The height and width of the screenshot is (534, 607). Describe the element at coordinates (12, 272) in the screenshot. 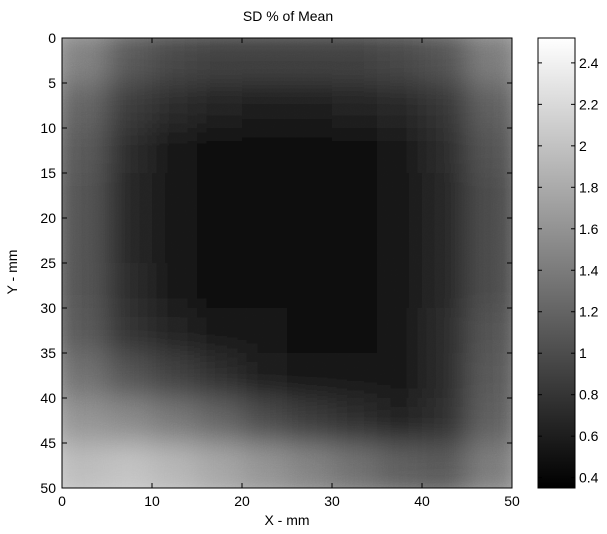

I see `y-axis-label: Y - mm` at that location.